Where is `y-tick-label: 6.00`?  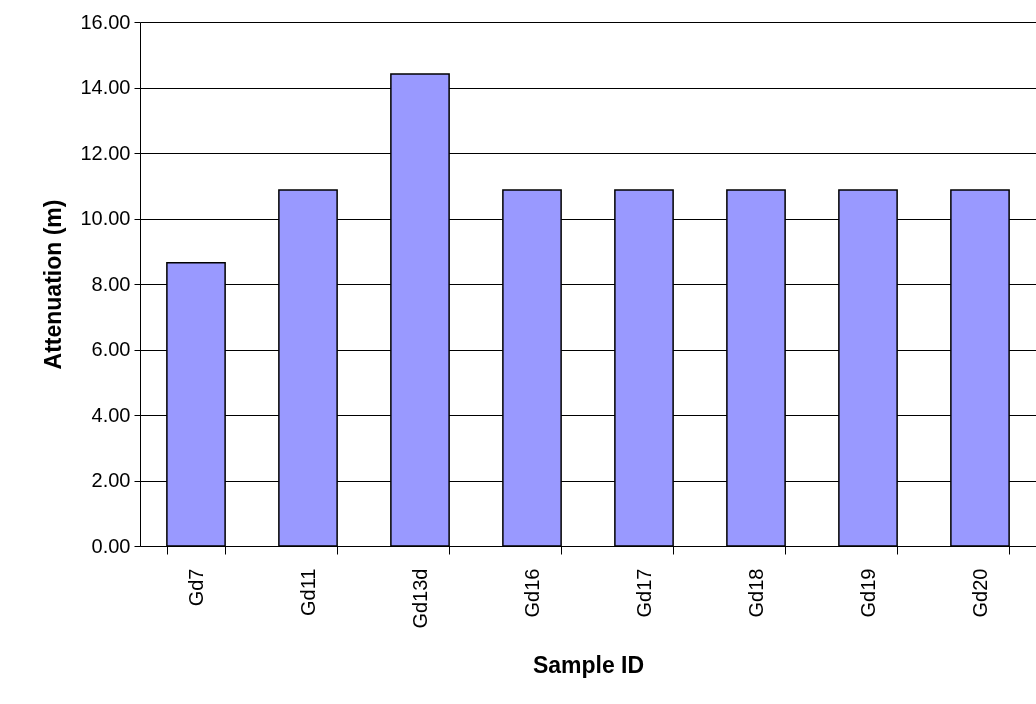 y-tick-label: 6.00 is located at coordinates (111, 349).